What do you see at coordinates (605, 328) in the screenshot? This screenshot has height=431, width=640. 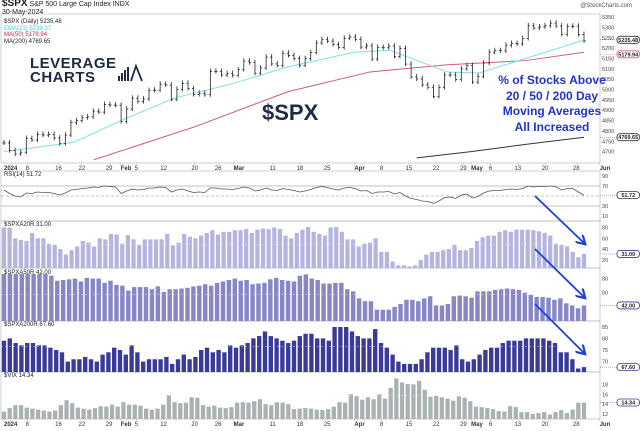 I see `y-tick-label: 85` at bounding box center [605, 328].